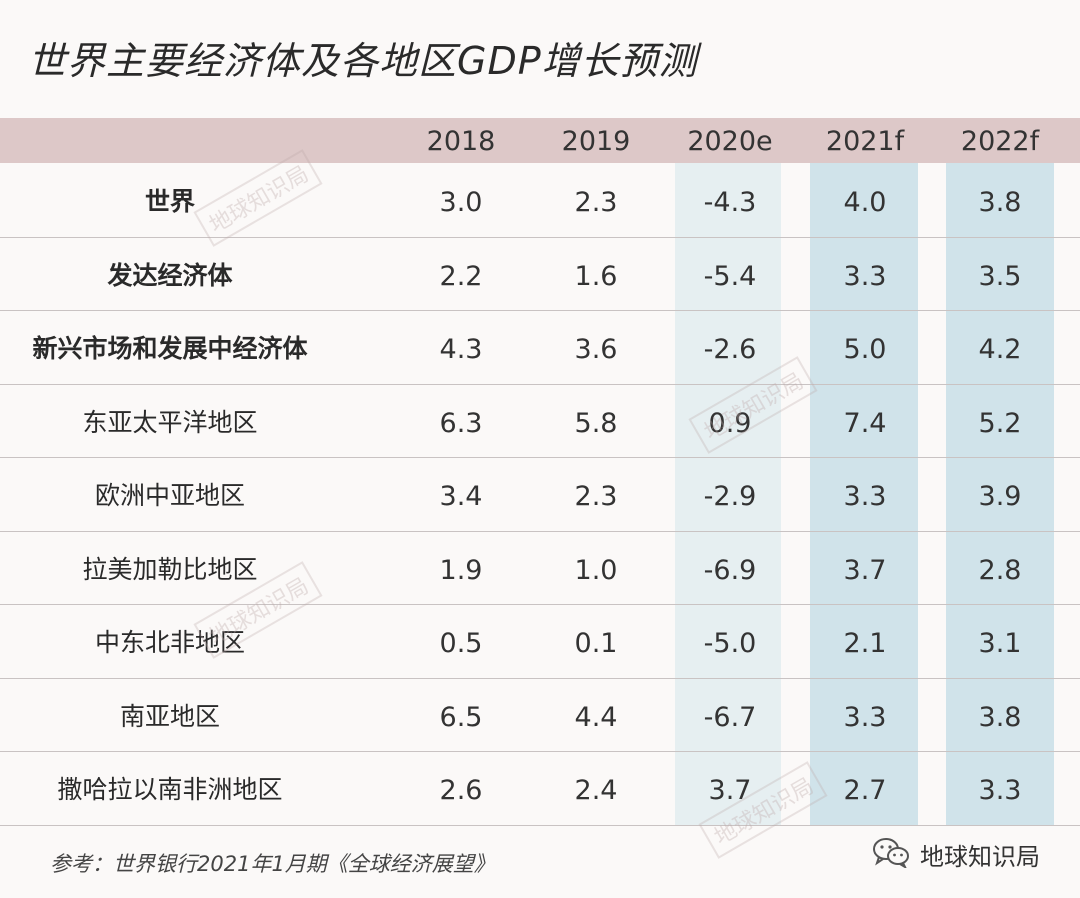  Describe the element at coordinates (540, 716) in the screenshot. I see `table-row: 南亚地区 6.5 4.4 -6.7 3.3 3.8` at that location.